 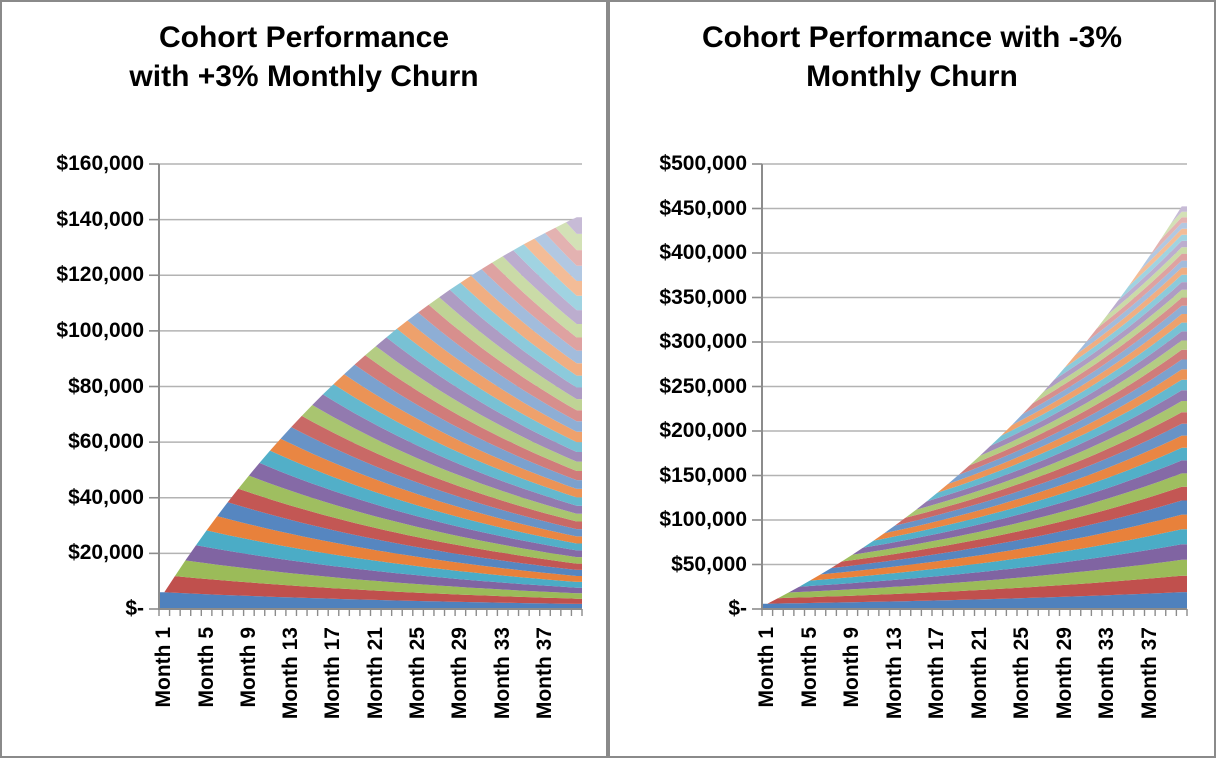 What do you see at coordinates (703, 430) in the screenshot?
I see `y-axis-label: $200,000` at bounding box center [703, 430].